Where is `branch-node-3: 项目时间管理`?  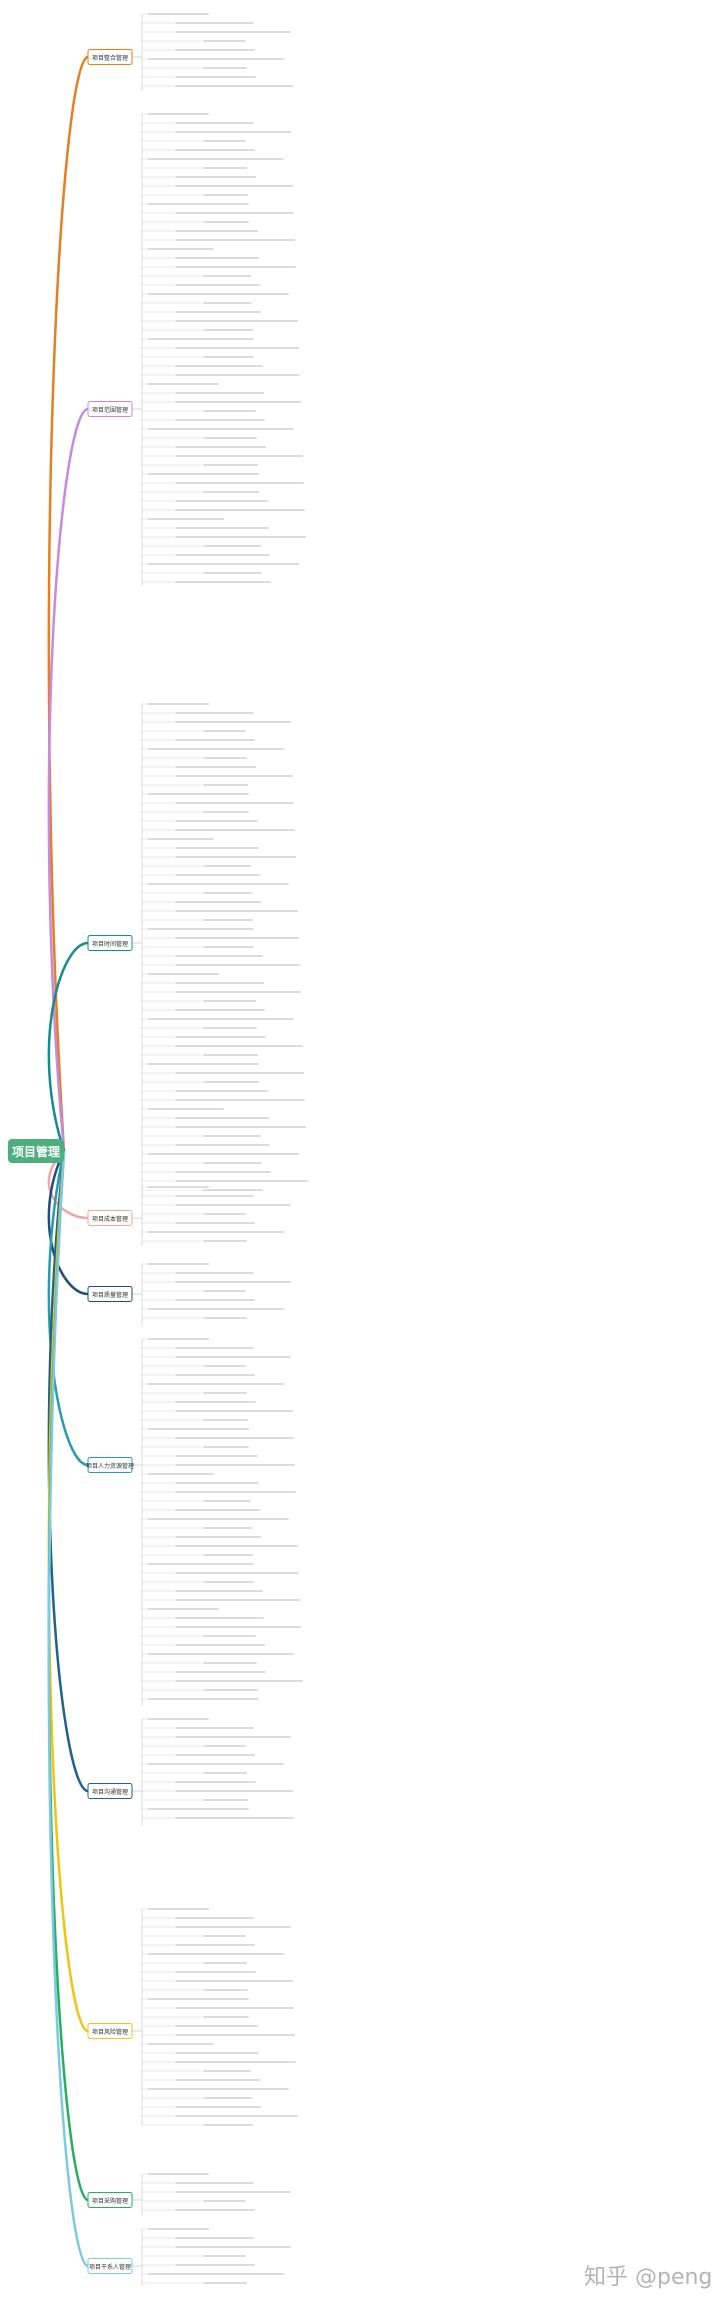
branch-node-3: 项目时间管理 is located at coordinates (110, 943).